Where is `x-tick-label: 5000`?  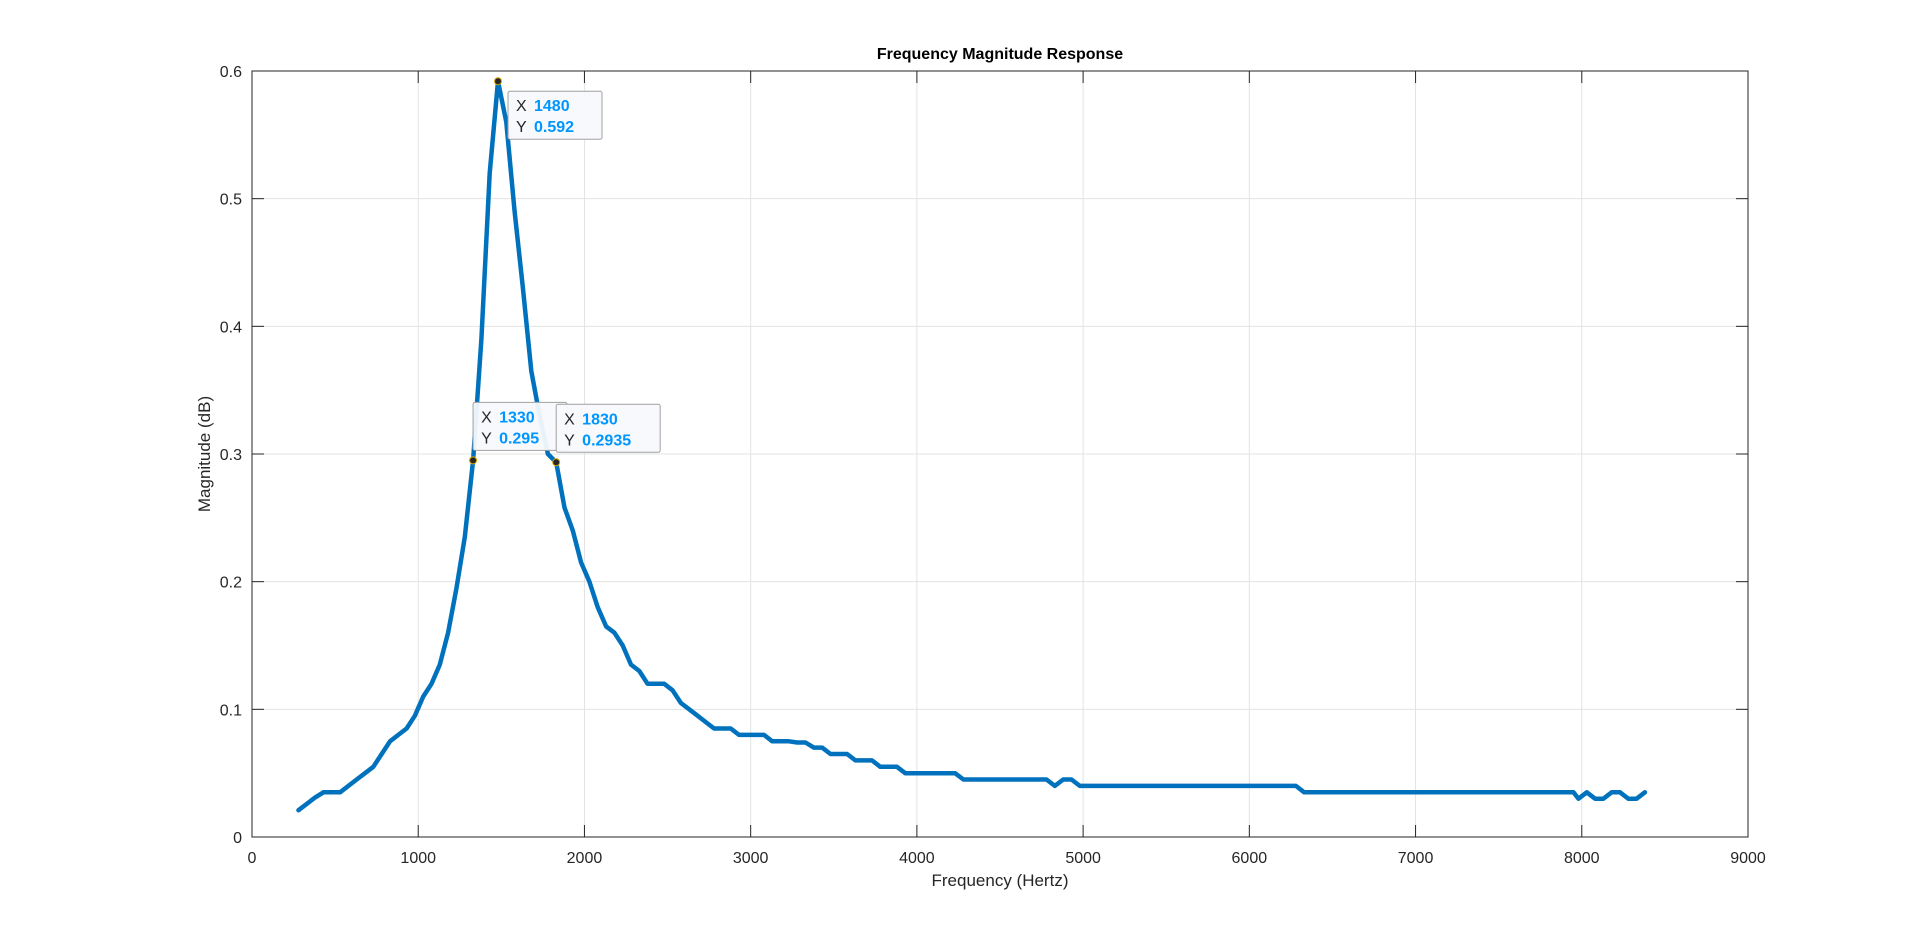
x-tick-label: 5000 is located at coordinates (1083, 858).